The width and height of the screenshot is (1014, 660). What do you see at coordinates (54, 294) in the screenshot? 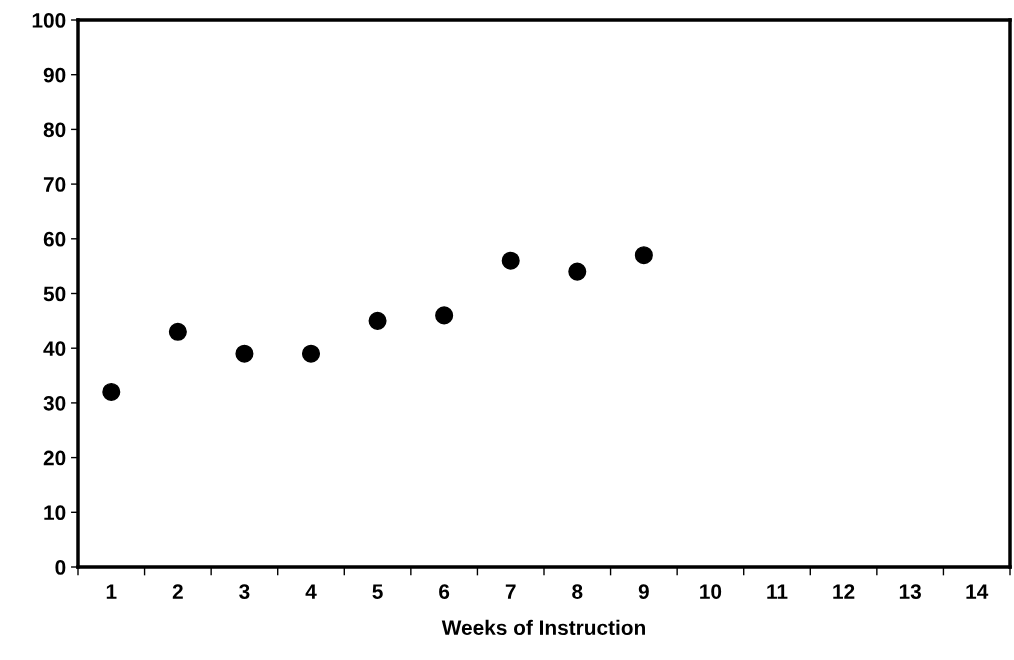
I see `y-tick-label: 50` at bounding box center [54, 294].